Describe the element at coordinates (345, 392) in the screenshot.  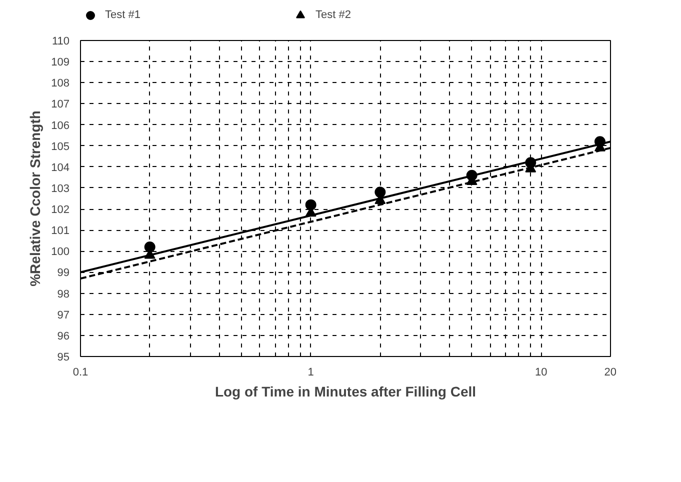
I see `x-axis-title: Log of Time in Minutes after Filling Cell` at that location.